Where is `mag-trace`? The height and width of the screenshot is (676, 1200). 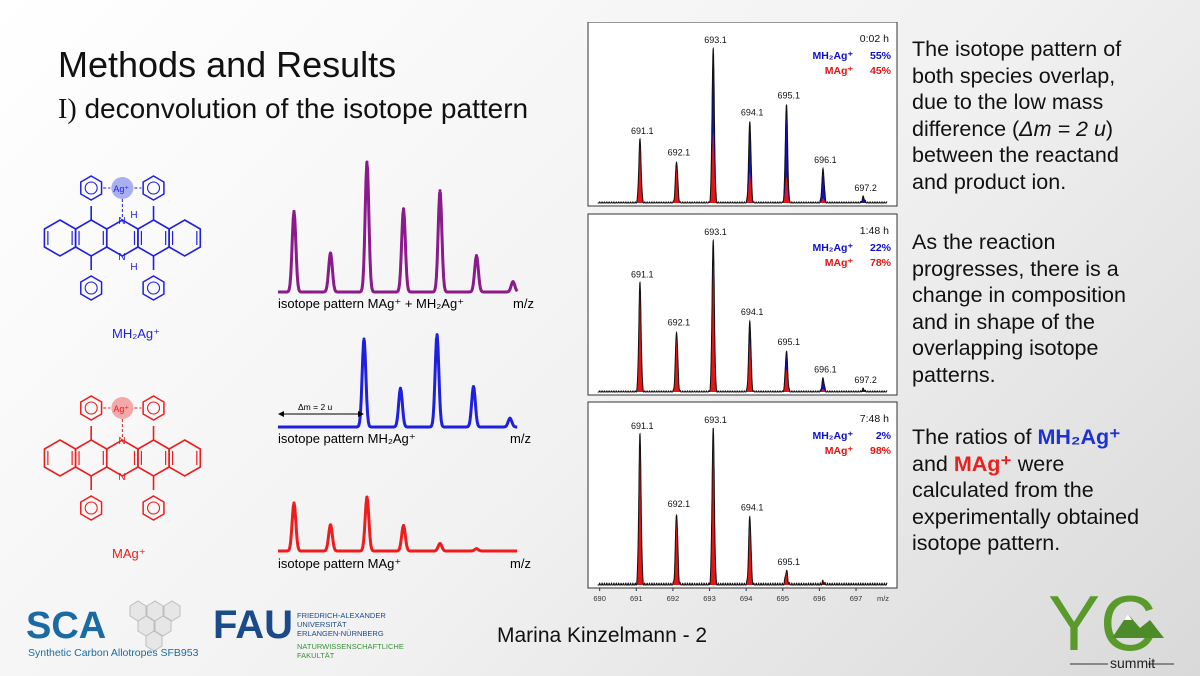 mag-trace is located at coordinates (397, 524).